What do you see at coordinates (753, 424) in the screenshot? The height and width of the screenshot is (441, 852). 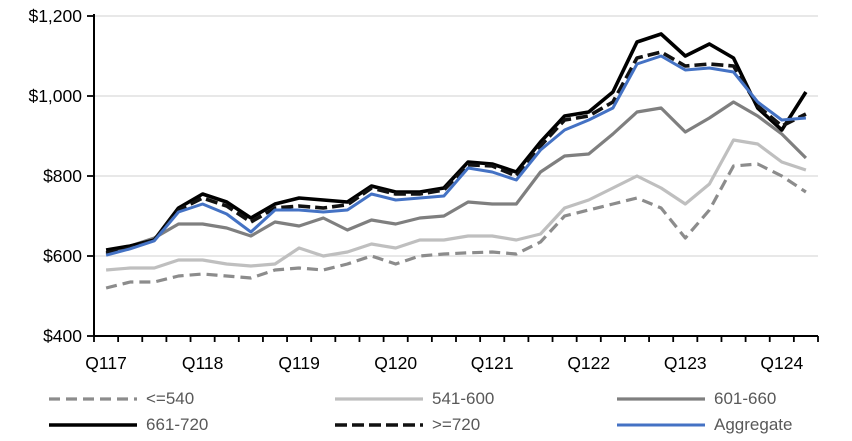 I see `legend-label: Aggregate` at bounding box center [753, 424].